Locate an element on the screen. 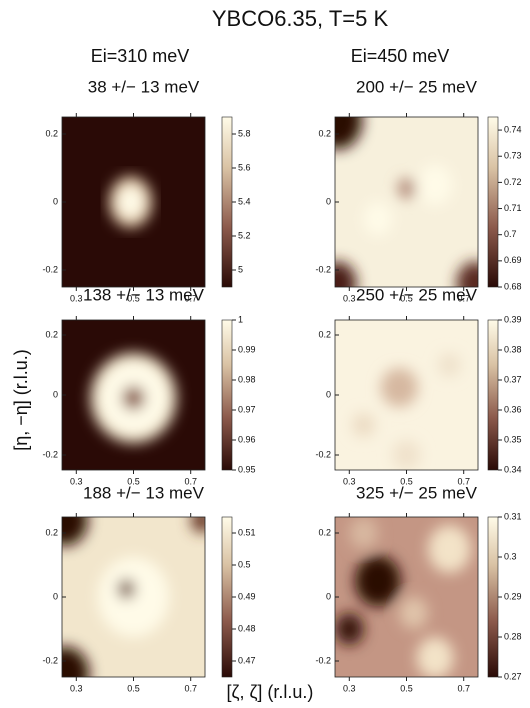  colorbar-tick-label: 0.68 is located at coordinates (513, 286).